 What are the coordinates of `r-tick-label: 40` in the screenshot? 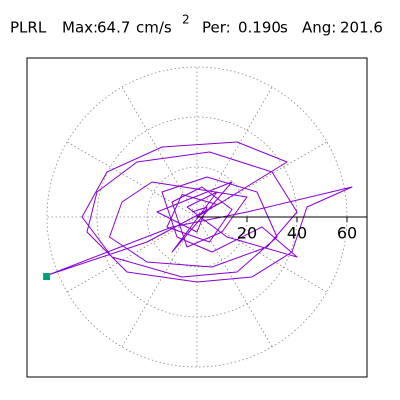 It's located at (297, 233).